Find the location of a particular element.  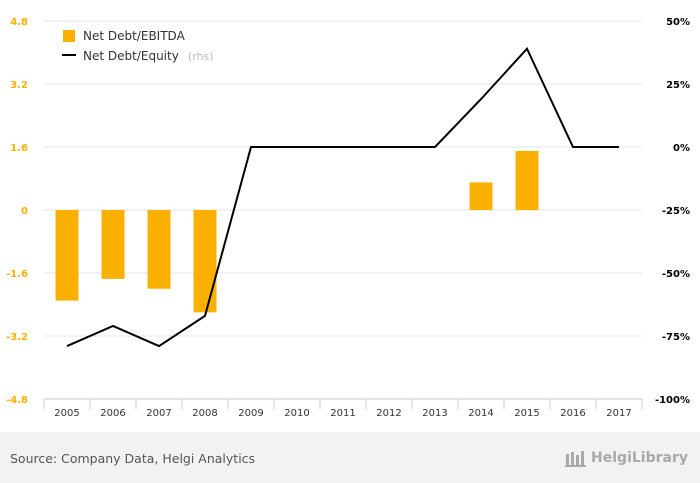

x-tick-label: 2012 is located at coordinates (388, 413).